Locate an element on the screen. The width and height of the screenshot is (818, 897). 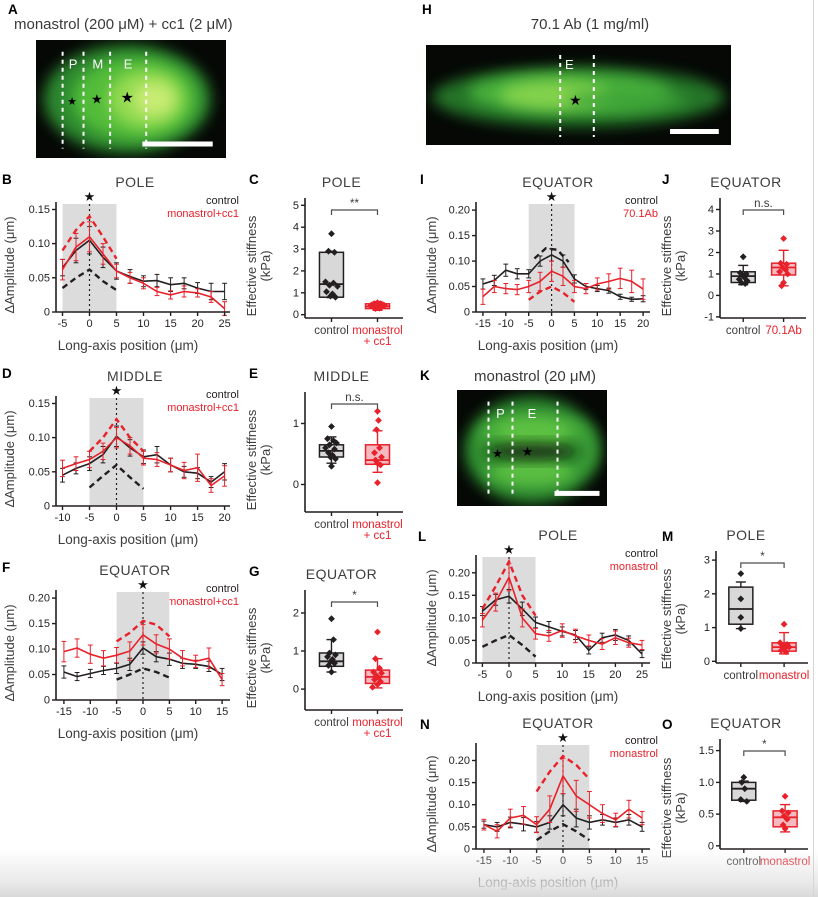
y-axis-label-I: ΔAmplitude (μm) is located at coordinates (431, 265).